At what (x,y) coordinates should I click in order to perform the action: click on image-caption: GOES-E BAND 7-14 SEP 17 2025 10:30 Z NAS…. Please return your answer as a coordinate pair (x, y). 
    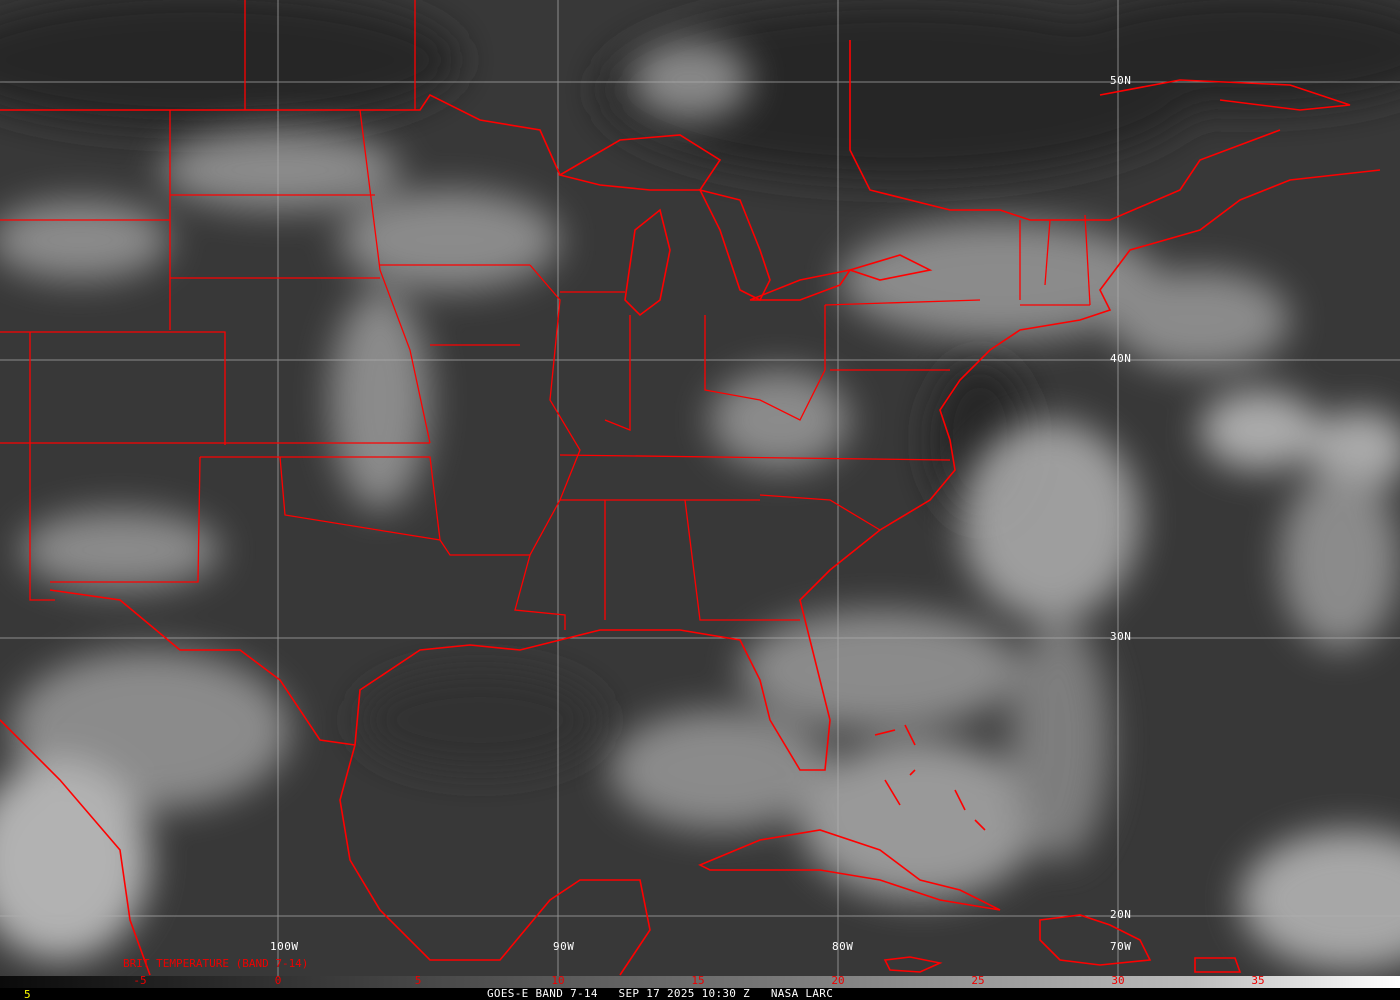
    Looking at the image, I should click on (660, 993).